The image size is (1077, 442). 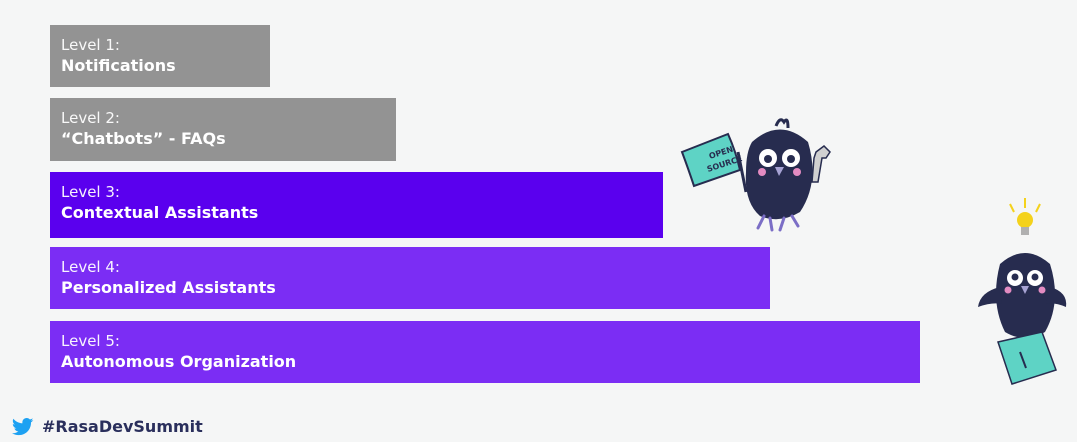 What do you see at coordinates (223, 139) in the screenshot?
I see `level-2-name: “Chatbots” - FAQs` at bounding box center [223, 139].